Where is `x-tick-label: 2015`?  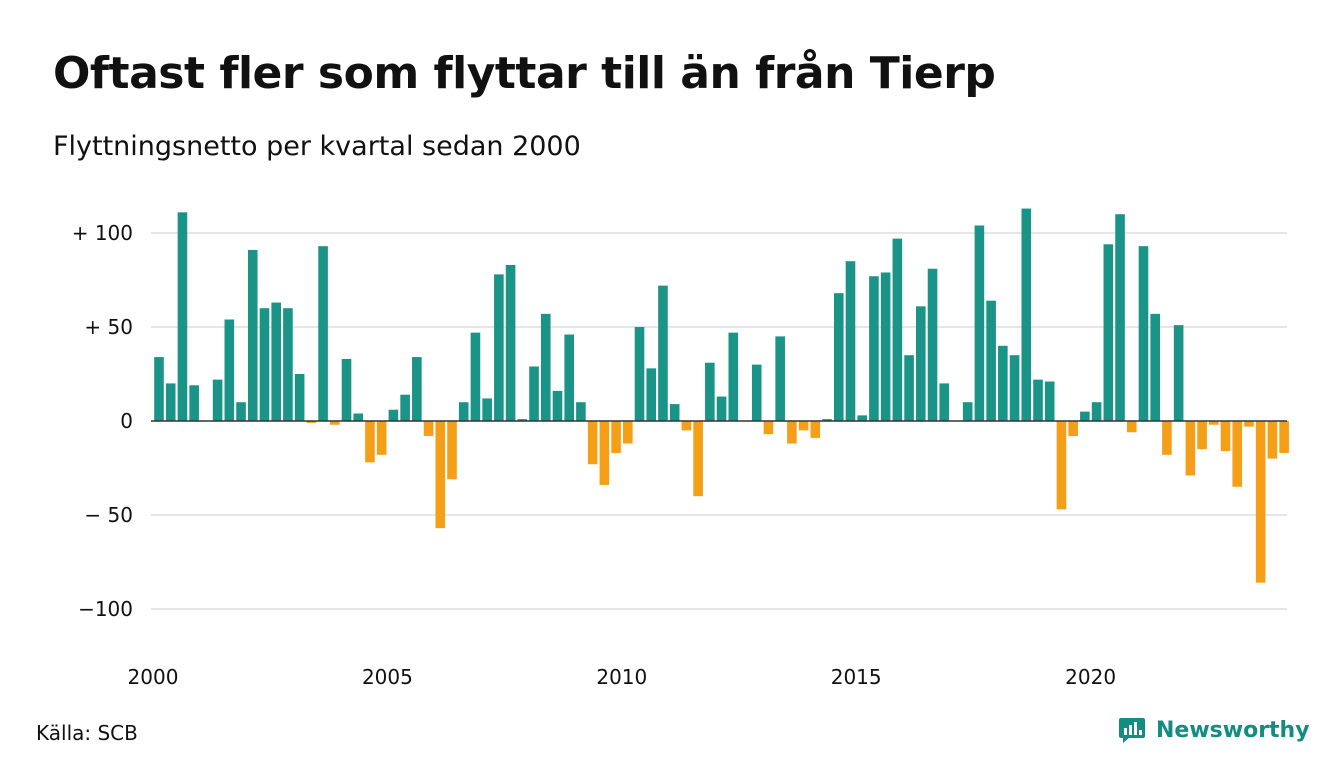 x-tick-label: 2015 is located at coordinates (856, 677).